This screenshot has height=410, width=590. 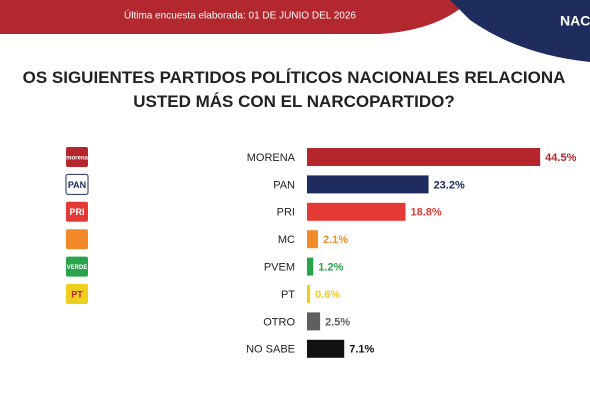 I want to click on party-logo-text: PRI, so click(x=76, y=212).